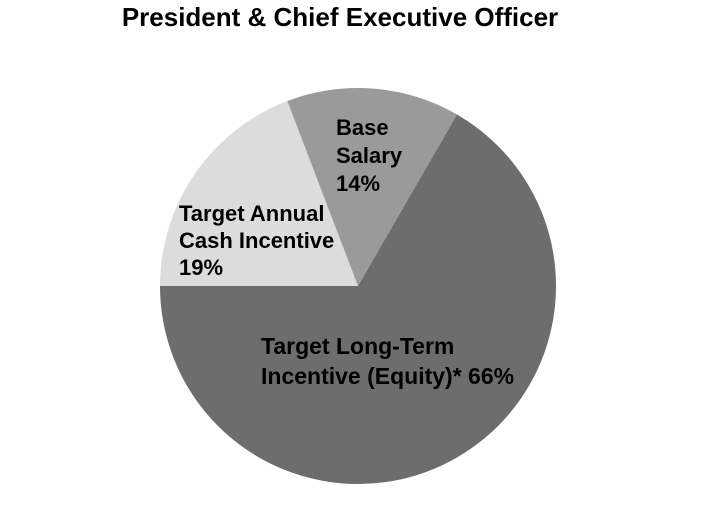  I want to click on slice-label-base-salary: Base Salary 14%, so click(369, 156).